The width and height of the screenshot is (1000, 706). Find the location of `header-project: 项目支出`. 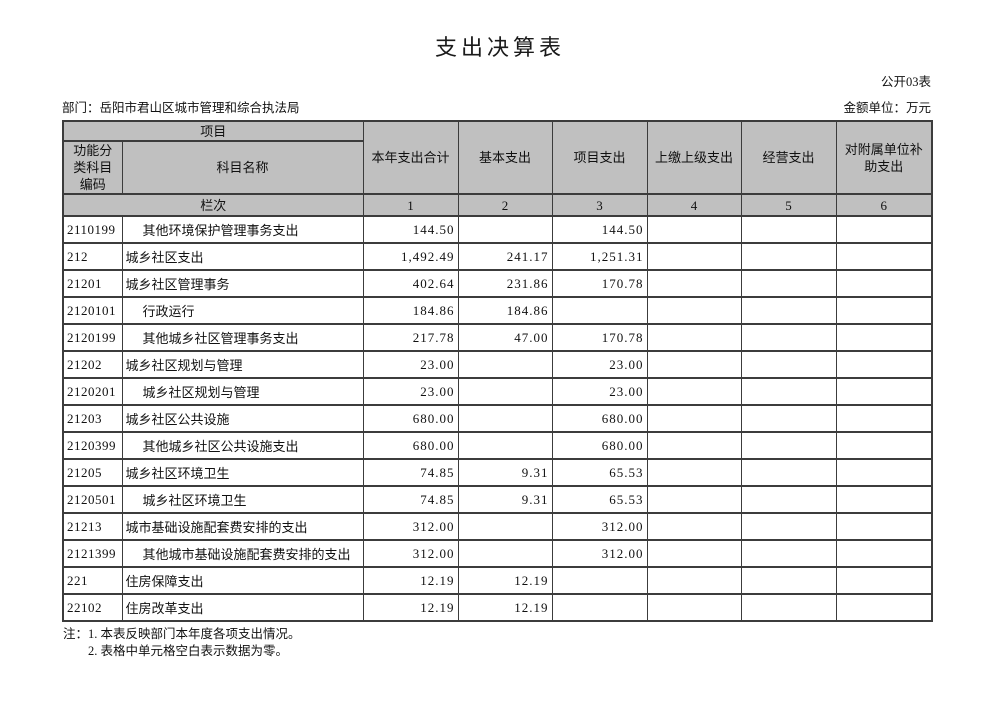

header-project: 项目支出 is located at coordinates (599, 157).